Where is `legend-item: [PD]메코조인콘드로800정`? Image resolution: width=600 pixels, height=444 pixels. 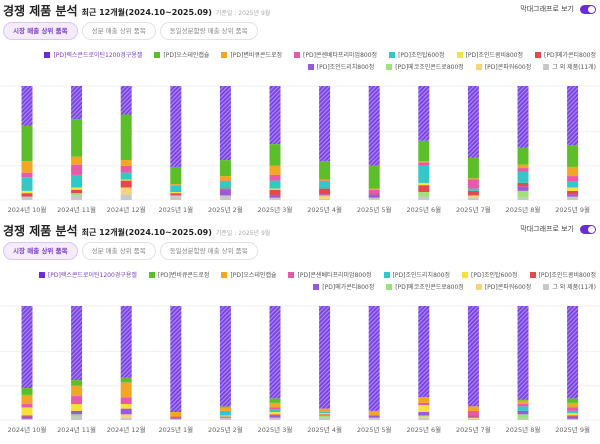
legend-item: [PD]메코조인콘드로800정 is located at coordinates (425, 286).